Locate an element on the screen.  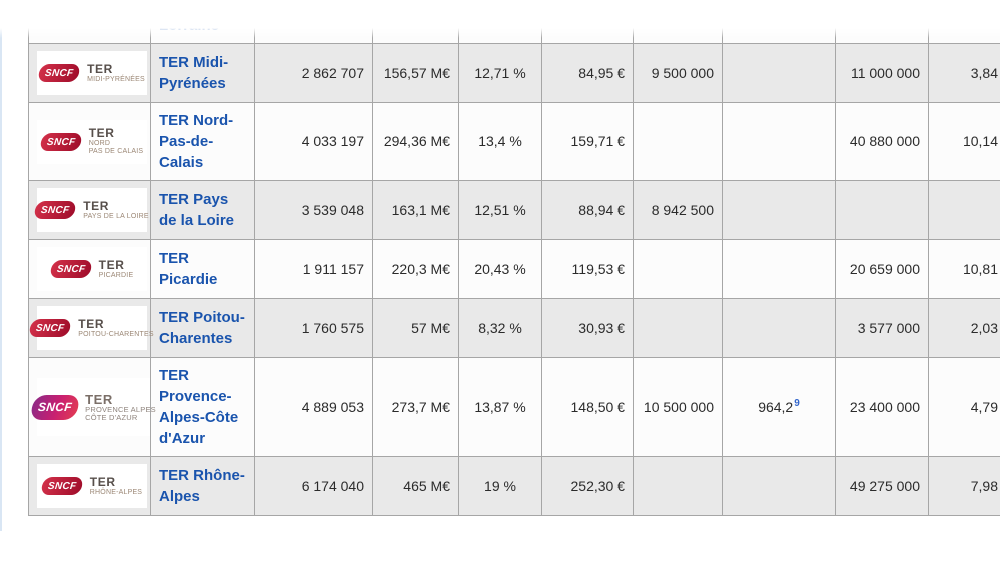
logo-region-label: PICARDIE is located at coordinates (116, 275).